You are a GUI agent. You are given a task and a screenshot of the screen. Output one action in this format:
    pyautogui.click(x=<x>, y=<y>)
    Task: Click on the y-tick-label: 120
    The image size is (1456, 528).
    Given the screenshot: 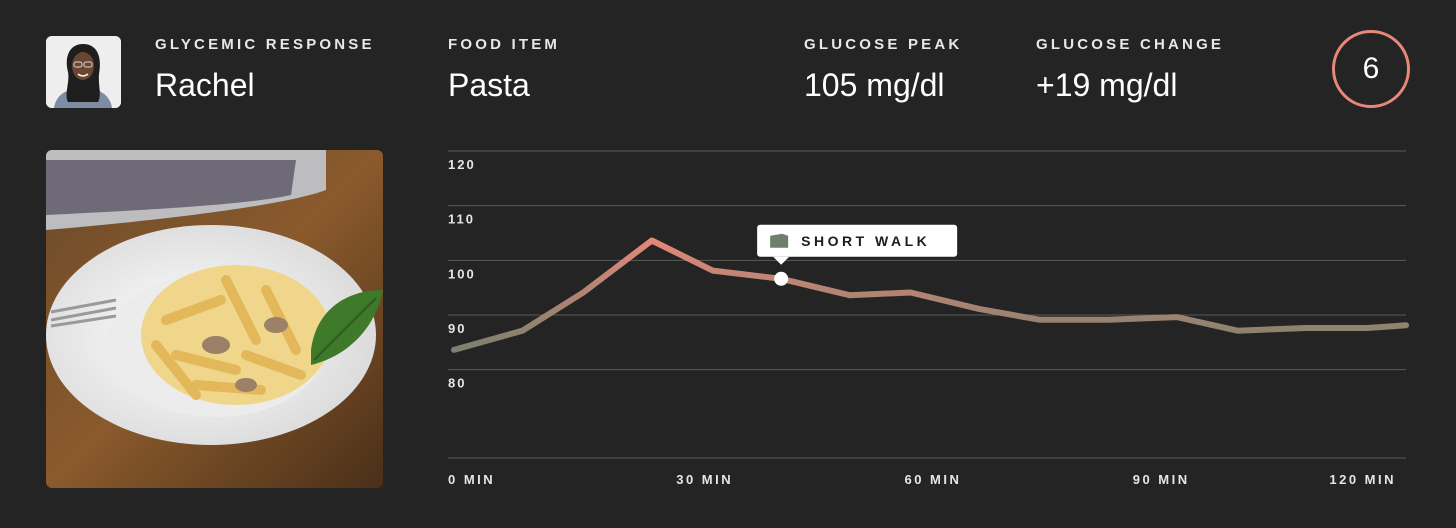 What is the action you would take?
    pyautogui.click(x=462, y=164)
    